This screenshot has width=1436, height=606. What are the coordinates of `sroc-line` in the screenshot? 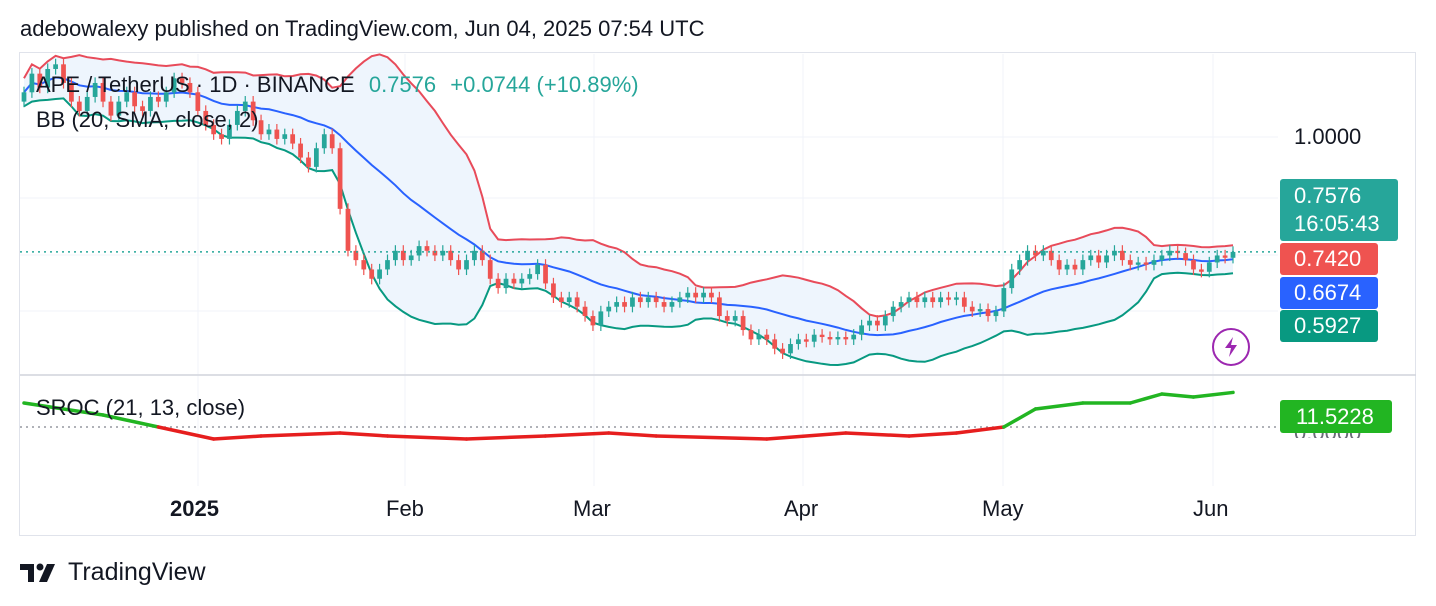 It's located at (628, 415).